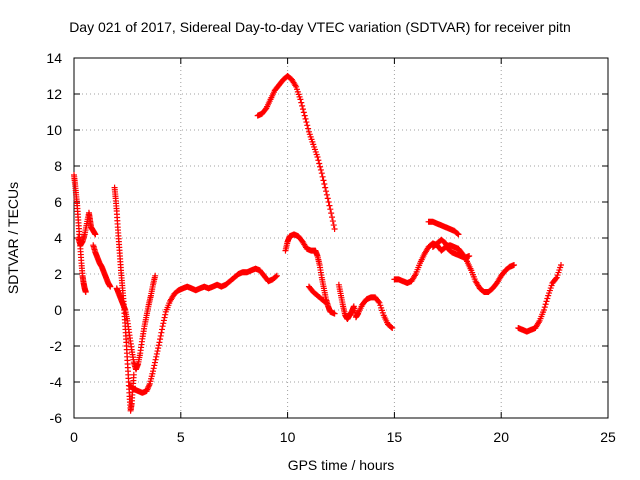 The image size is (640, 480). What do you see at coordinates (540, 298) in the screenshot?
I see `series-track-n` at bounding box center [540, 298].